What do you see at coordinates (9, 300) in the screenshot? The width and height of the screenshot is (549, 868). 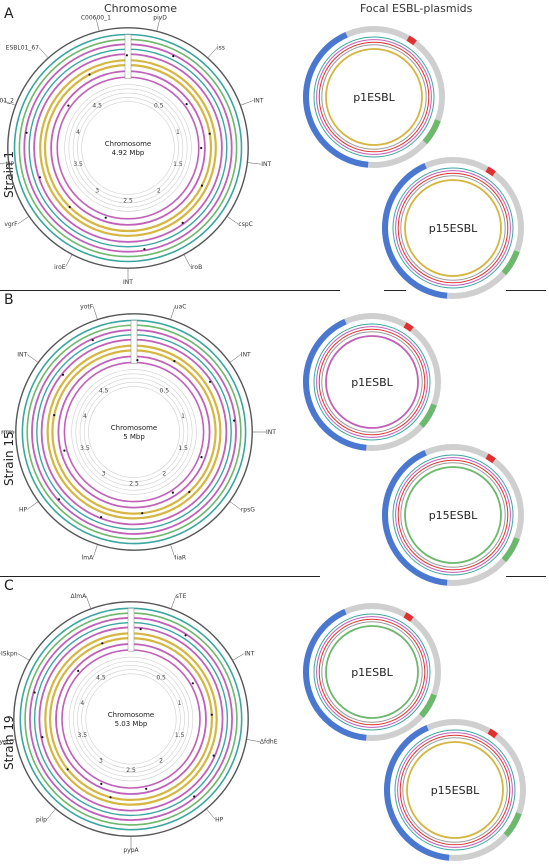 I see `panel-letter-b: B` at bounding box center [9, 300].